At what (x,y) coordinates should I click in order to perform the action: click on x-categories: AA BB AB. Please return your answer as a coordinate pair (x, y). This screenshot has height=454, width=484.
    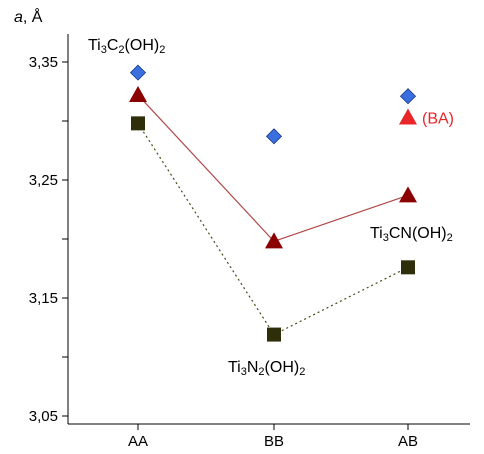
    Looking at the image, I should click on (273, 437).